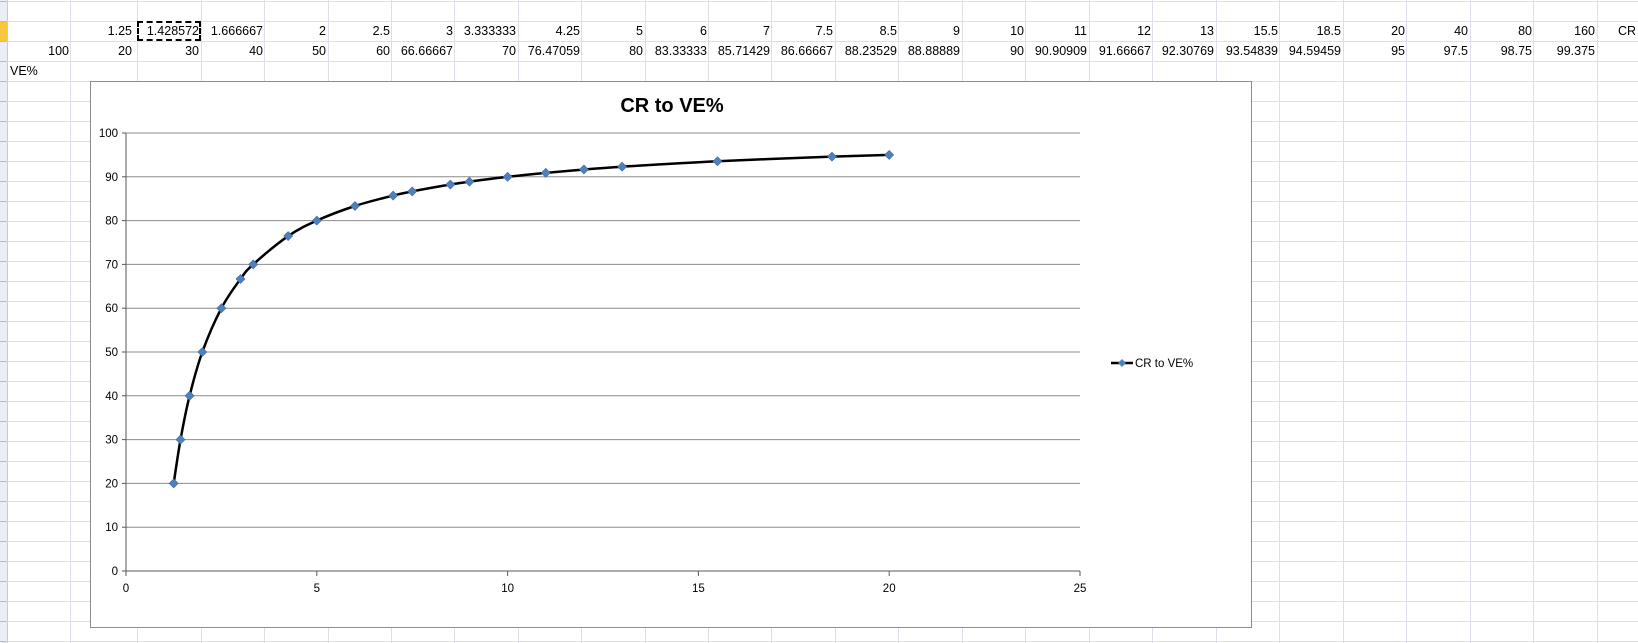 The image size is (1638, 643). I want to click on sheet-cell: 1.666667, so click(236, 31).